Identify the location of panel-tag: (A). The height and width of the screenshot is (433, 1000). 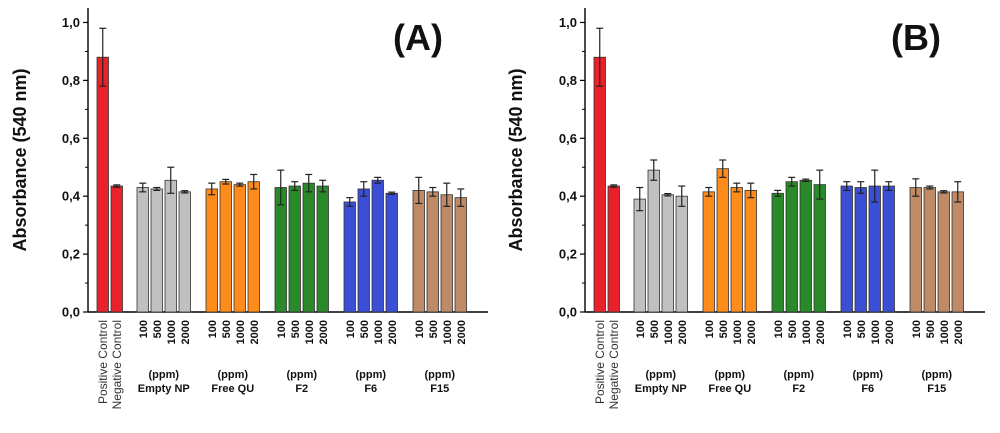
(418, 37).